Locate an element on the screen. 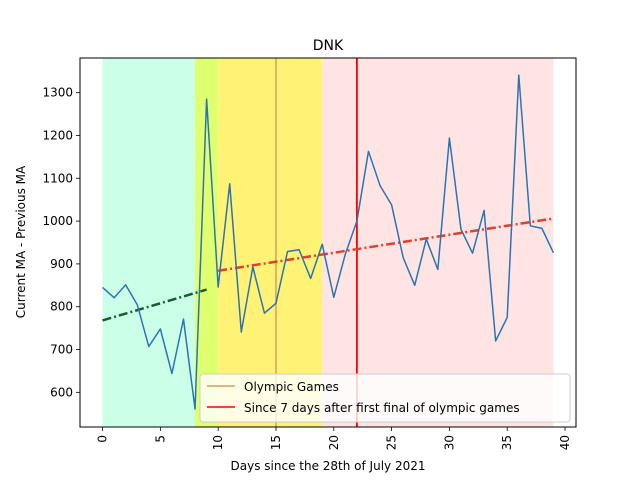 This screenshot has width=640, height=484. y-tick-label: 1300 is located at coordinates (57, 93).